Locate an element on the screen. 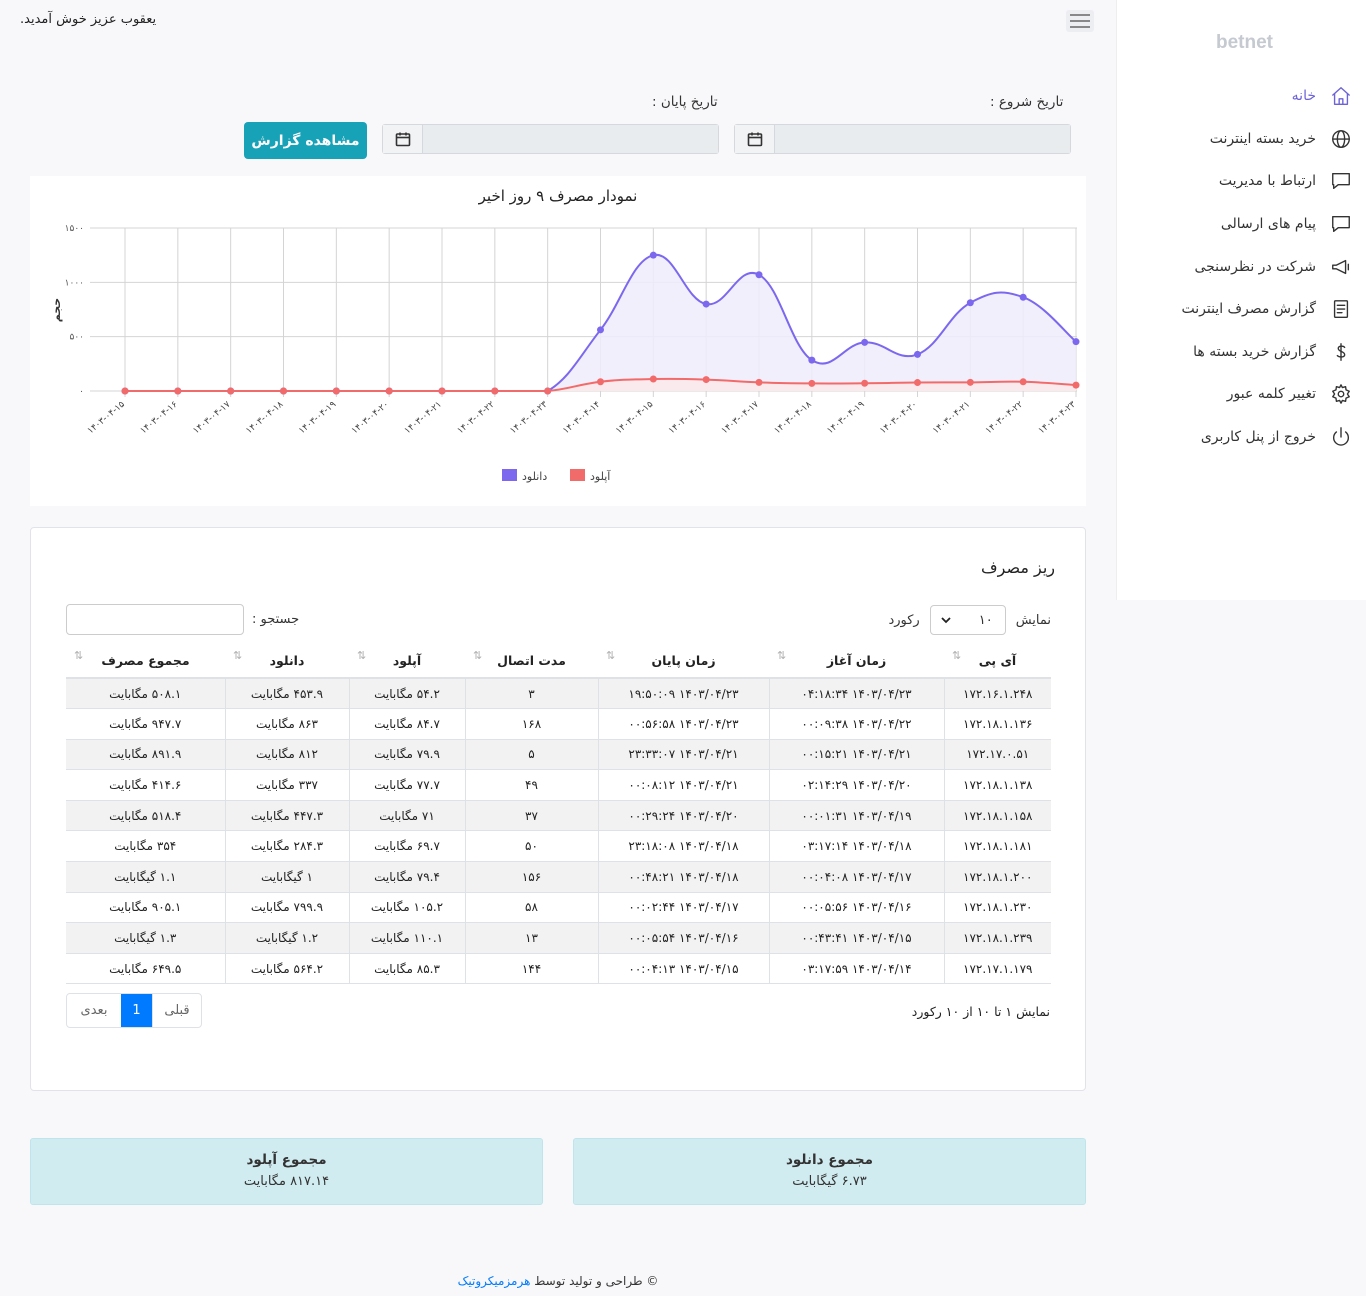 Image resolution: width=1366 pixels, height=1296 pixels. page-length-select: ۱۰ is located at coordinates (967, 620).